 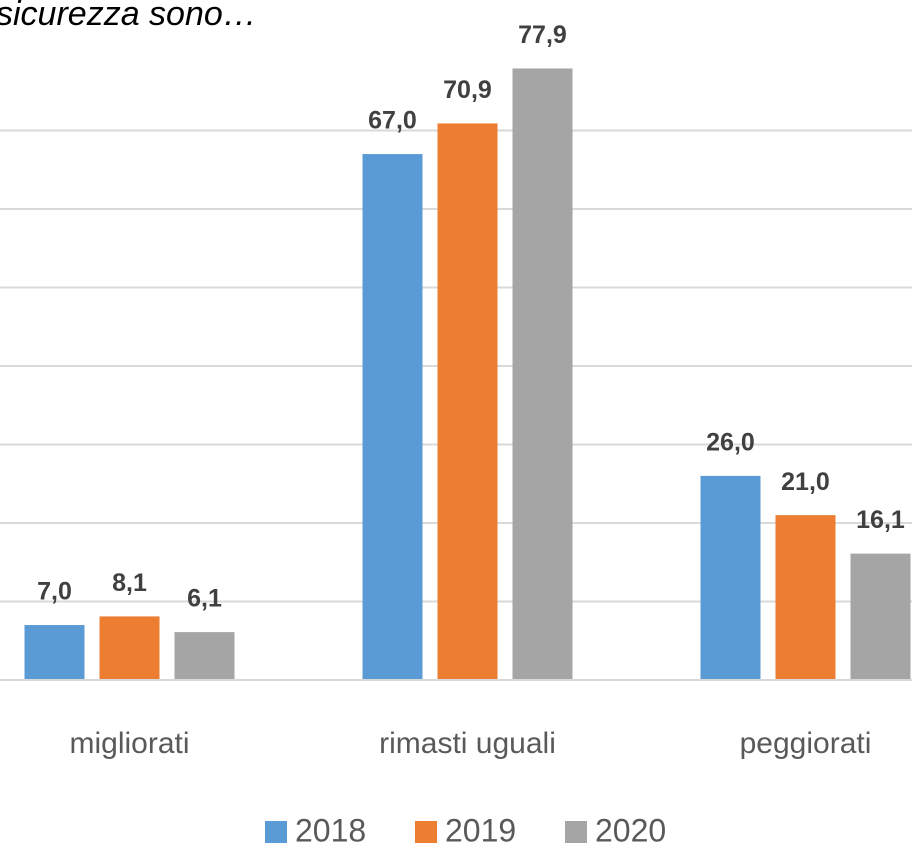 What do you see at coordinates (330, 829) in the screenshot?
I see `legend-label: 2018` at bounding box center [330, 829].